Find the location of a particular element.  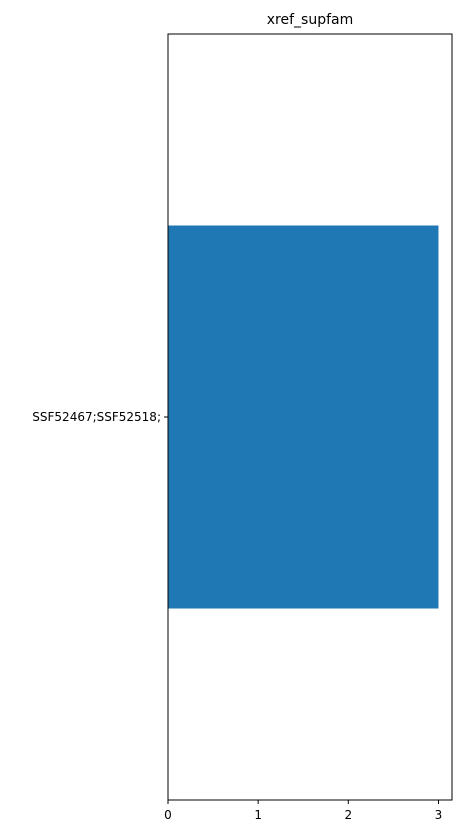

x-tick-label-3: 3 is located at coordinates (439, 815).